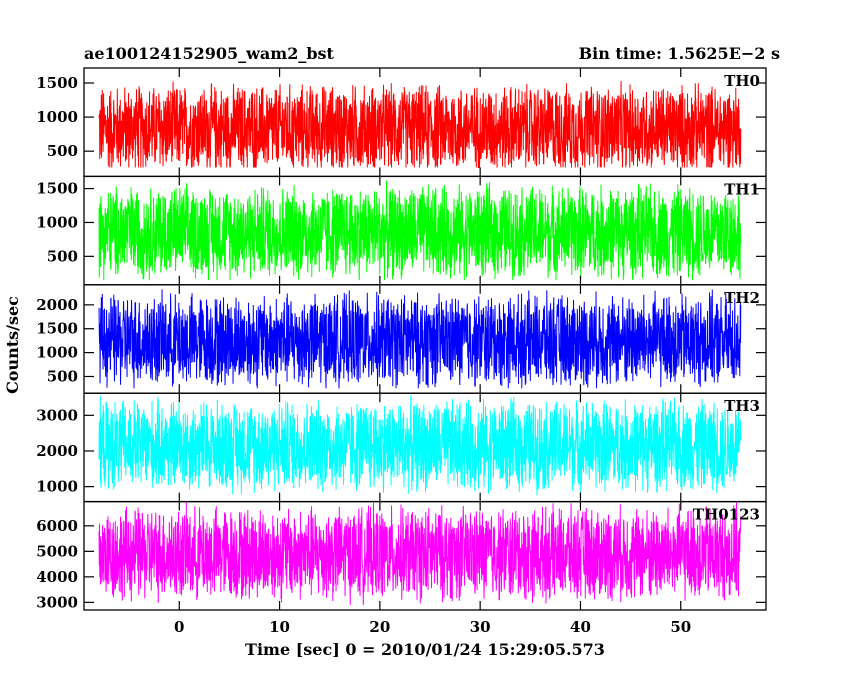 This screenshot has width=850, height=680. What do you see at coordinates (425, 649) in the screenshot?
I see `x-axis-label: Time [sec] 0 = 2010/01/24 15:29:05.573` at bounding box center [425, 649].